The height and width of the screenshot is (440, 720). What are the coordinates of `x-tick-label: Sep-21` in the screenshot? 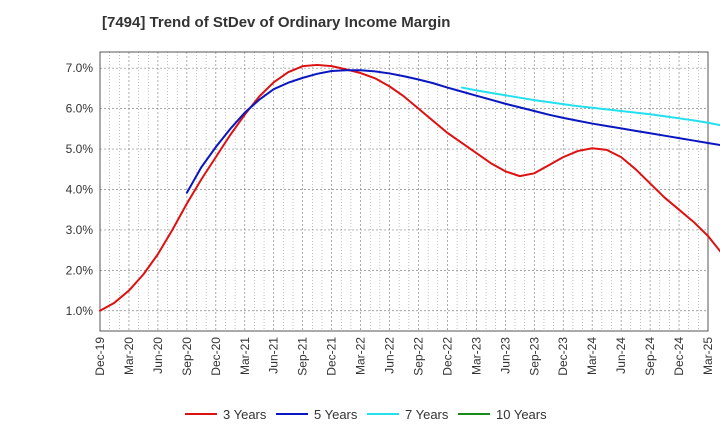 It's located at (303, 356).